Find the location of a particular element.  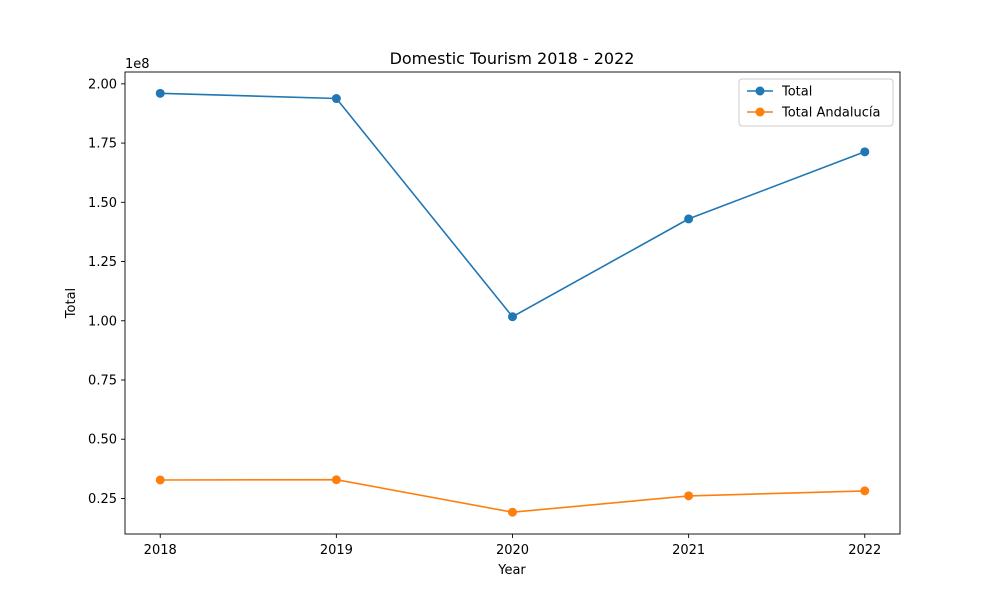

x-tick-label: 2020 is located at coordinates (512, 550).